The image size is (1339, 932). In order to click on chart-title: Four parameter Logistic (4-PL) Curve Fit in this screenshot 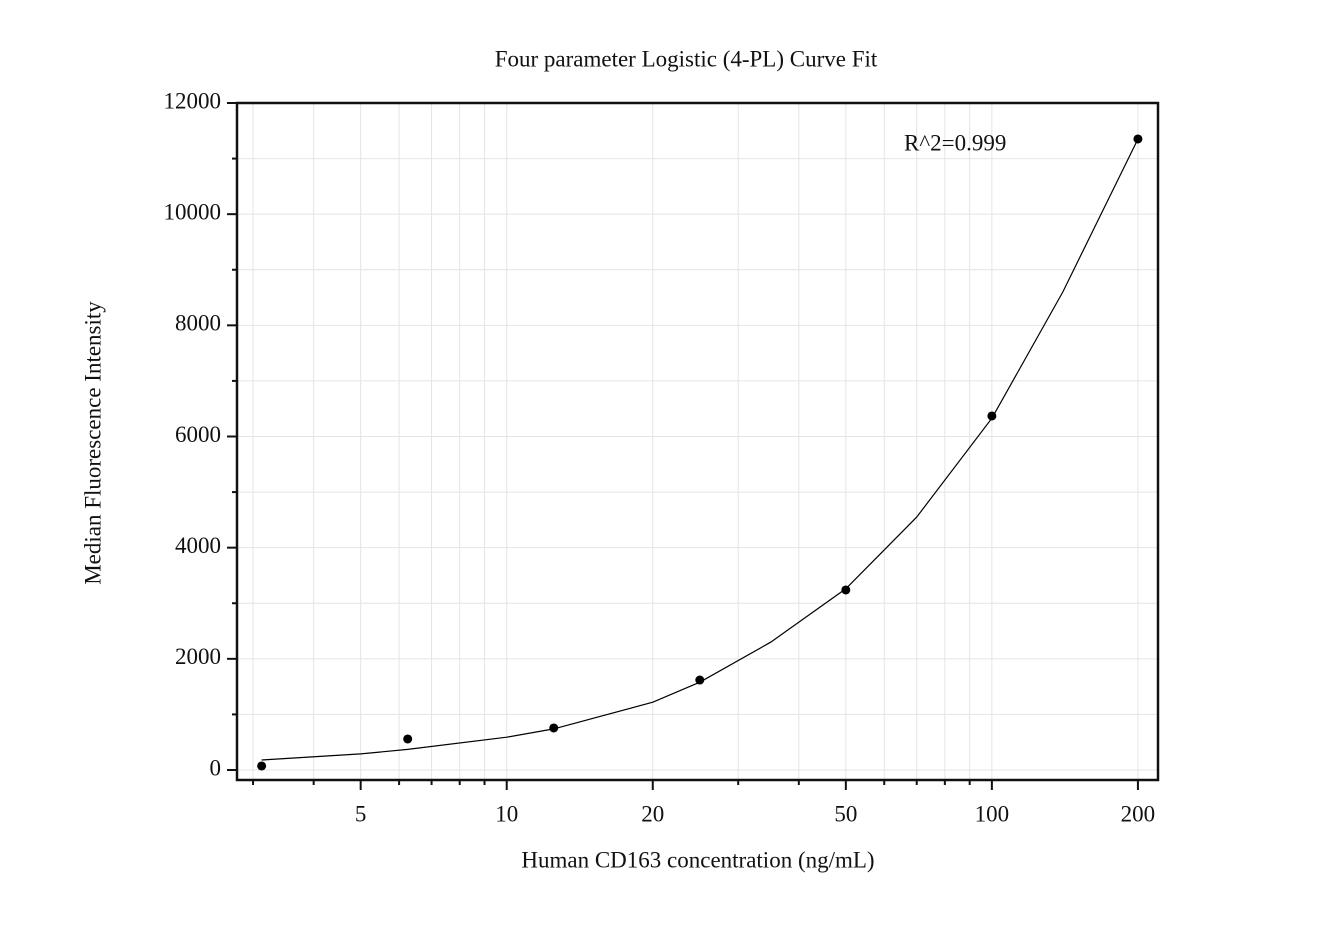, I will do `click(686, 58)`.